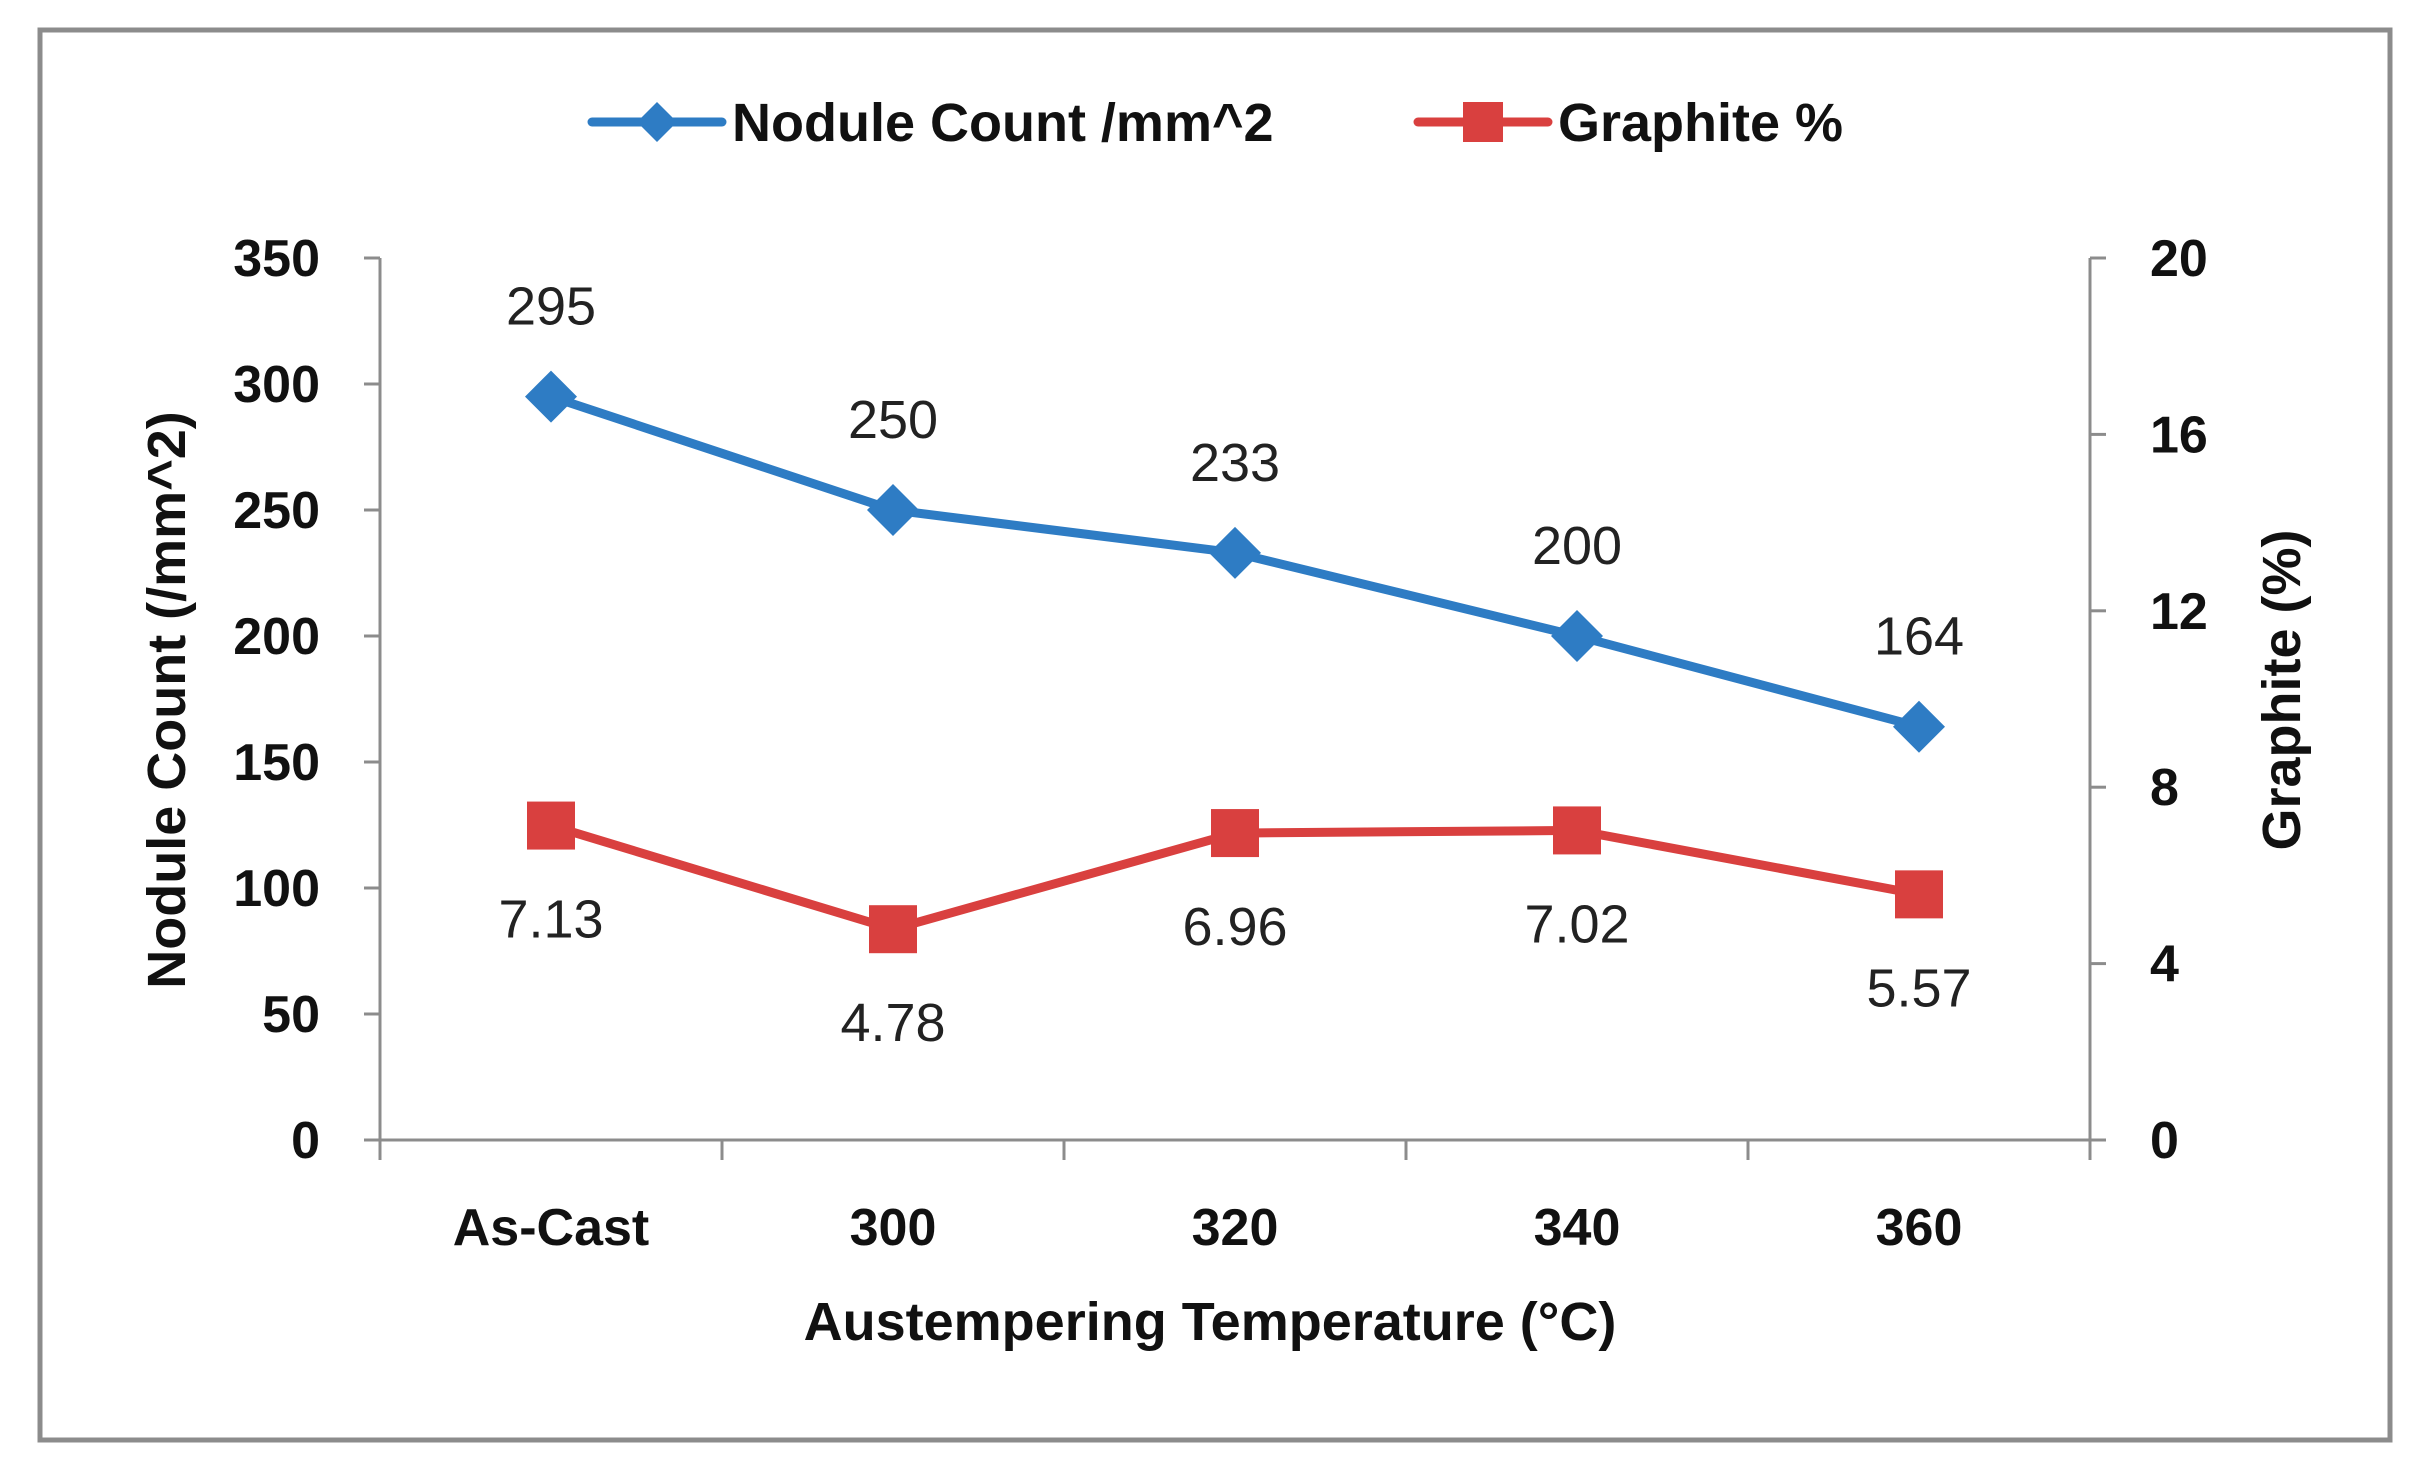 Image resolution: width=2427 pixels, height=1478 pixels. Describe the element at coordinates (551, 1228) in the screenshot. I see `x-tick-label: As-Cast` at that location.